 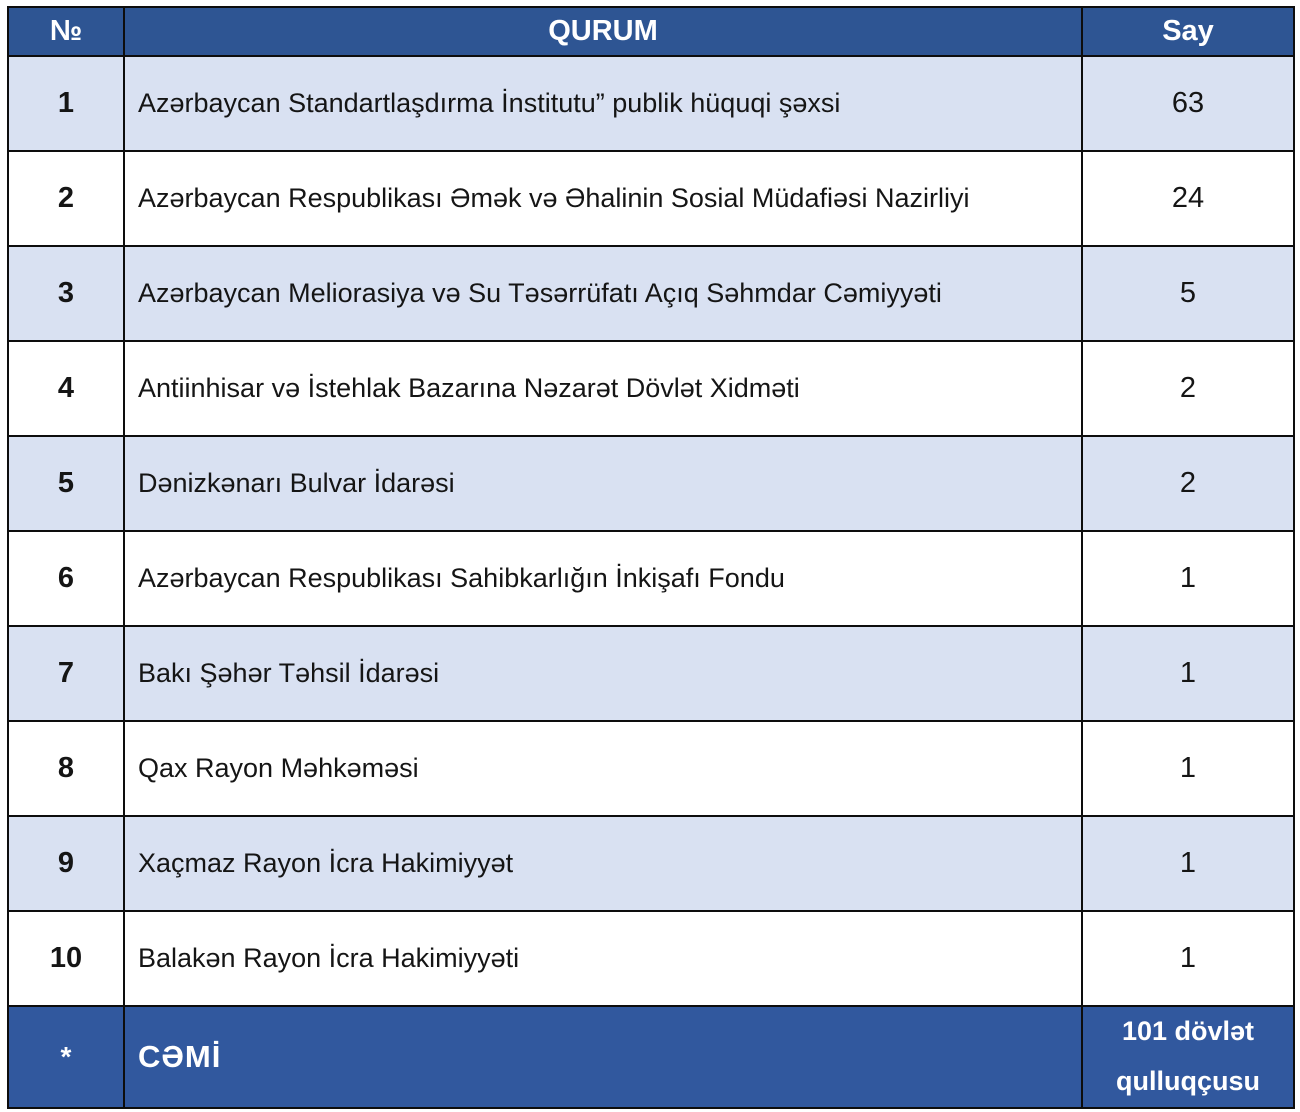 I want to click on qurum-cell: Bakı Şəhər Təhsil İdarəsi, so click(x=603, y=673).